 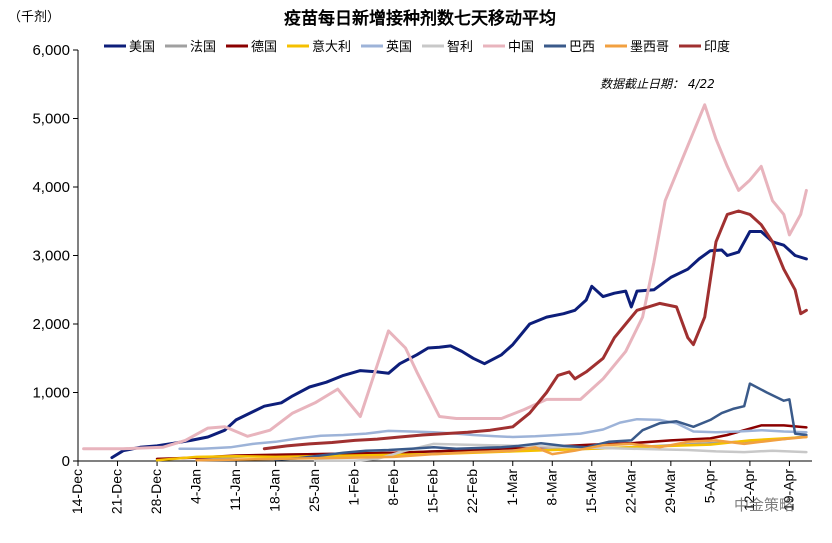 I want to click on legend-label: 中国, so click(x=521, y=47).